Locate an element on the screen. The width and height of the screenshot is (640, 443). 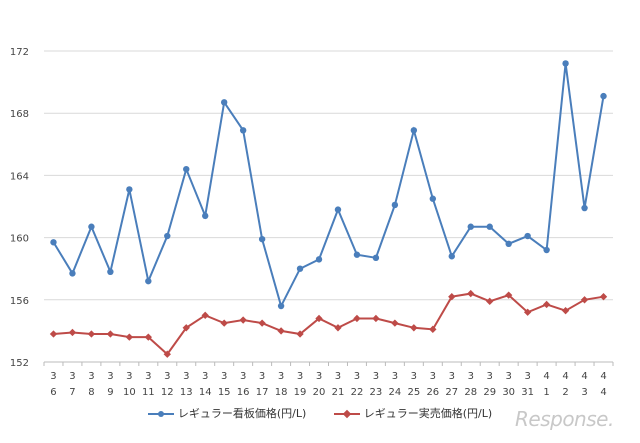
x-tick-label-day: 23 is located at coordinates (376, 392).